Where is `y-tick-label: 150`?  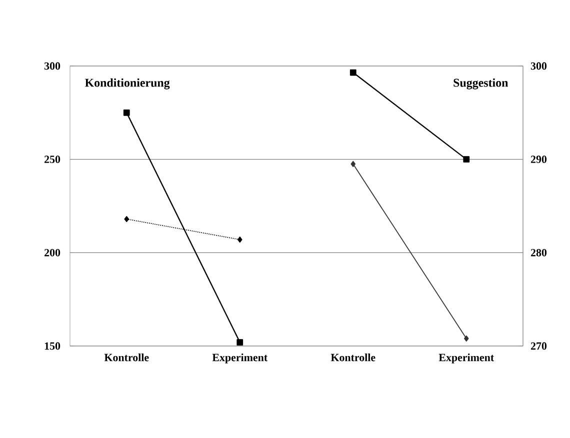
y-tick-label: 150 is located at coordinates (52, 346).